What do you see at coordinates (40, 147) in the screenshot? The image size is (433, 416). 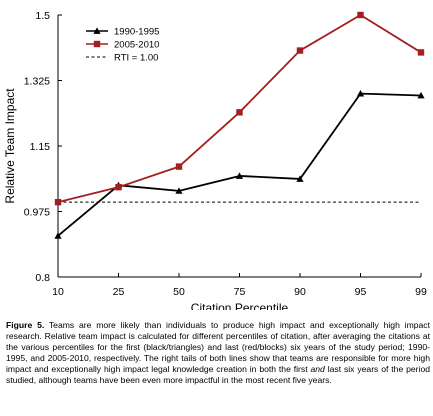 I see `y-tick-label: 1.15` at bounding box center [40, 147].